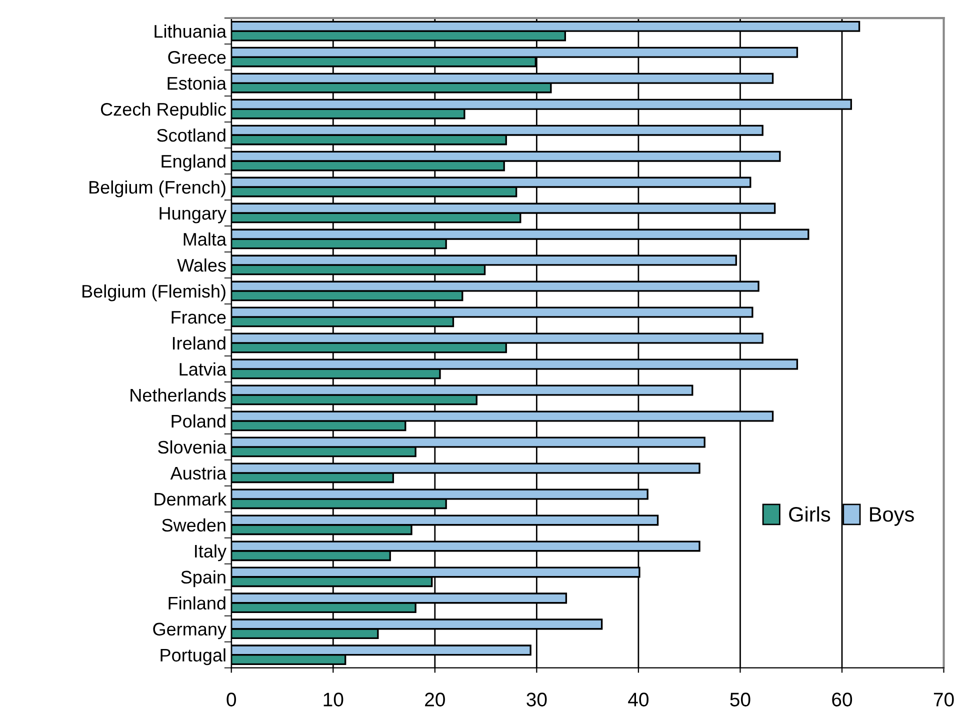 Image resolution: width=964 pixels, height=722 pixels. Describe the element at coordinates (199, 317) in the screenshot. I see `y-tick-label: France` at that location.